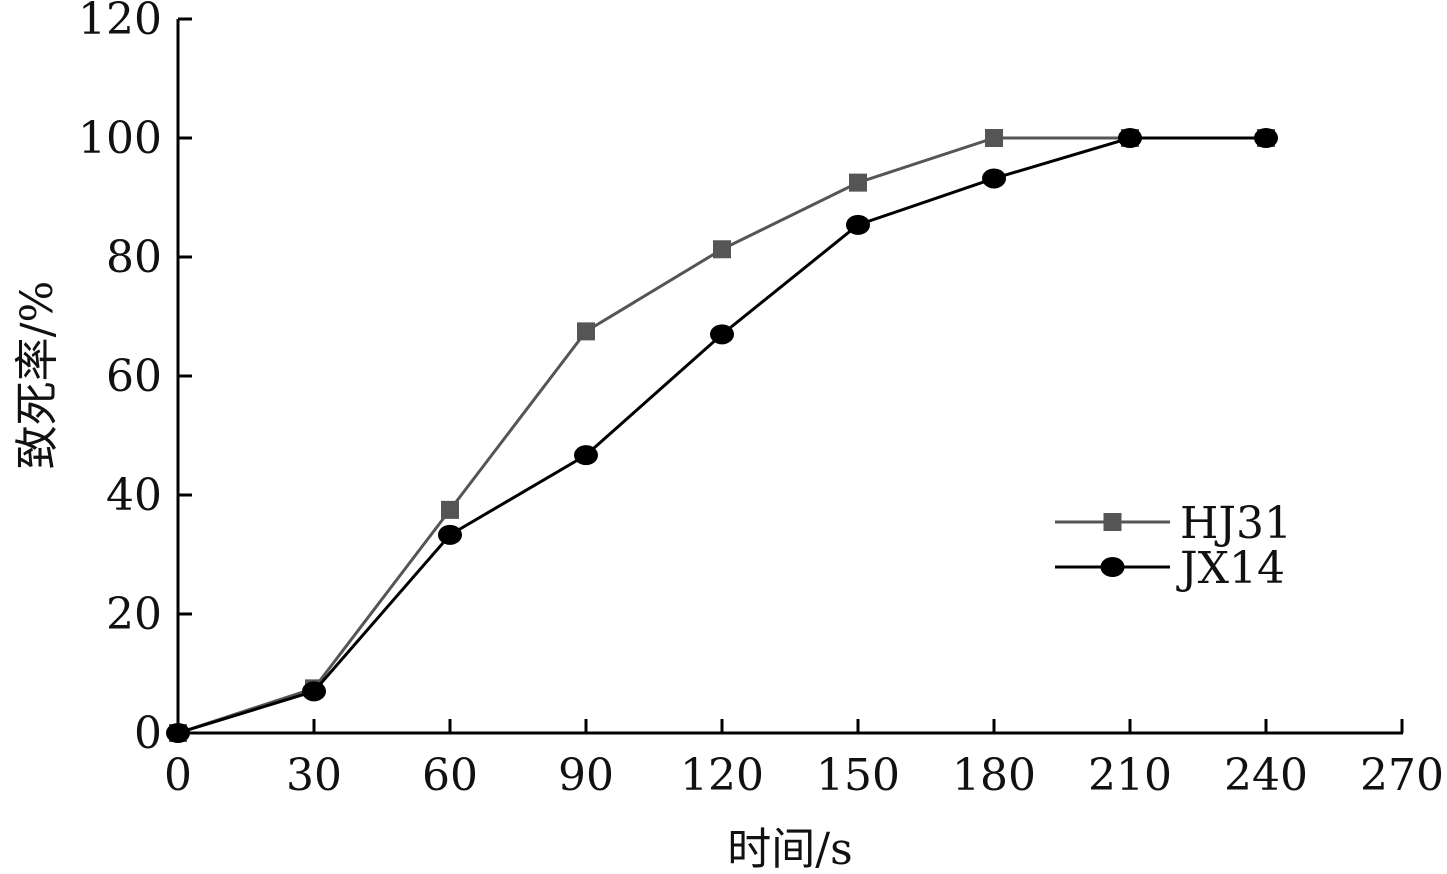 This screenshot has height=874, width=1447. I want to click on x-tick-label: 60, so click(450, 775).